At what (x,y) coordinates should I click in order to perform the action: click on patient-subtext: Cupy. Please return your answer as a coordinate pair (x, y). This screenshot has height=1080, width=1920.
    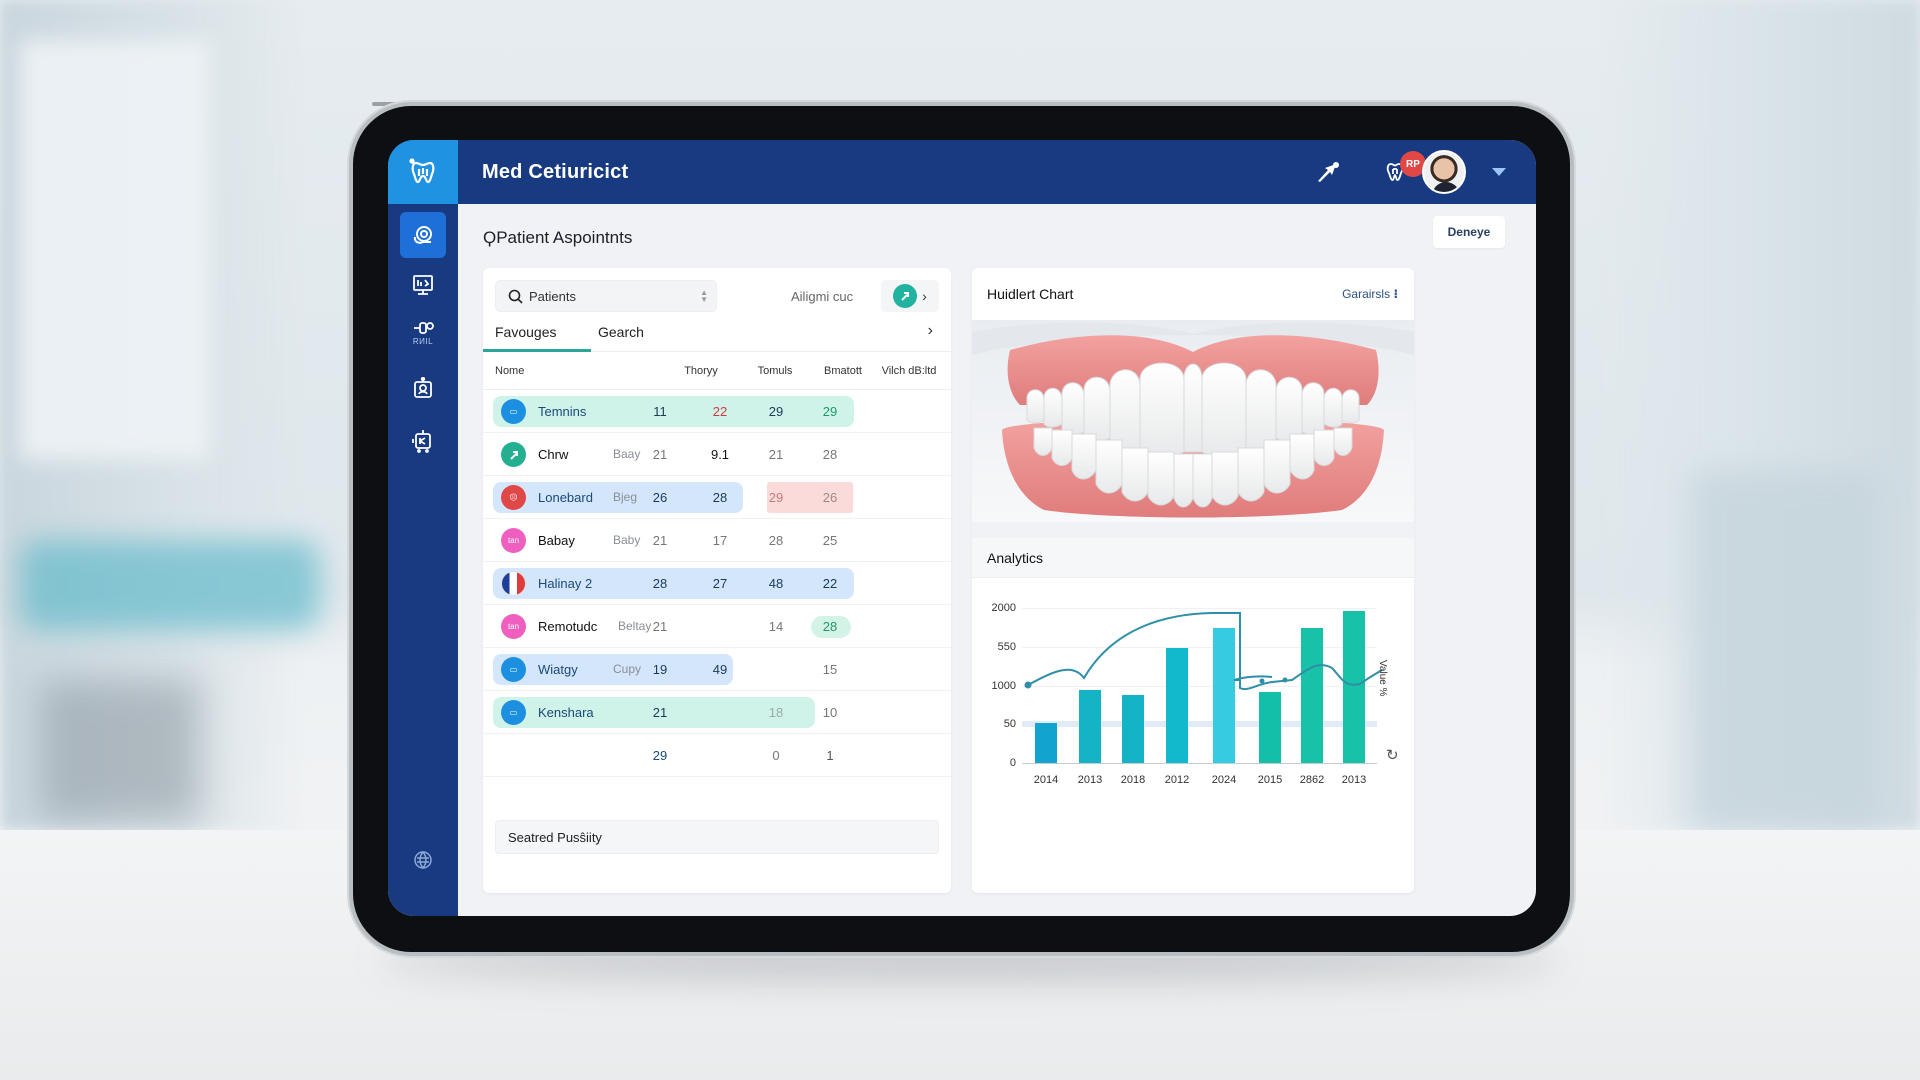
    Looking at the image, I should click on (627, 669).